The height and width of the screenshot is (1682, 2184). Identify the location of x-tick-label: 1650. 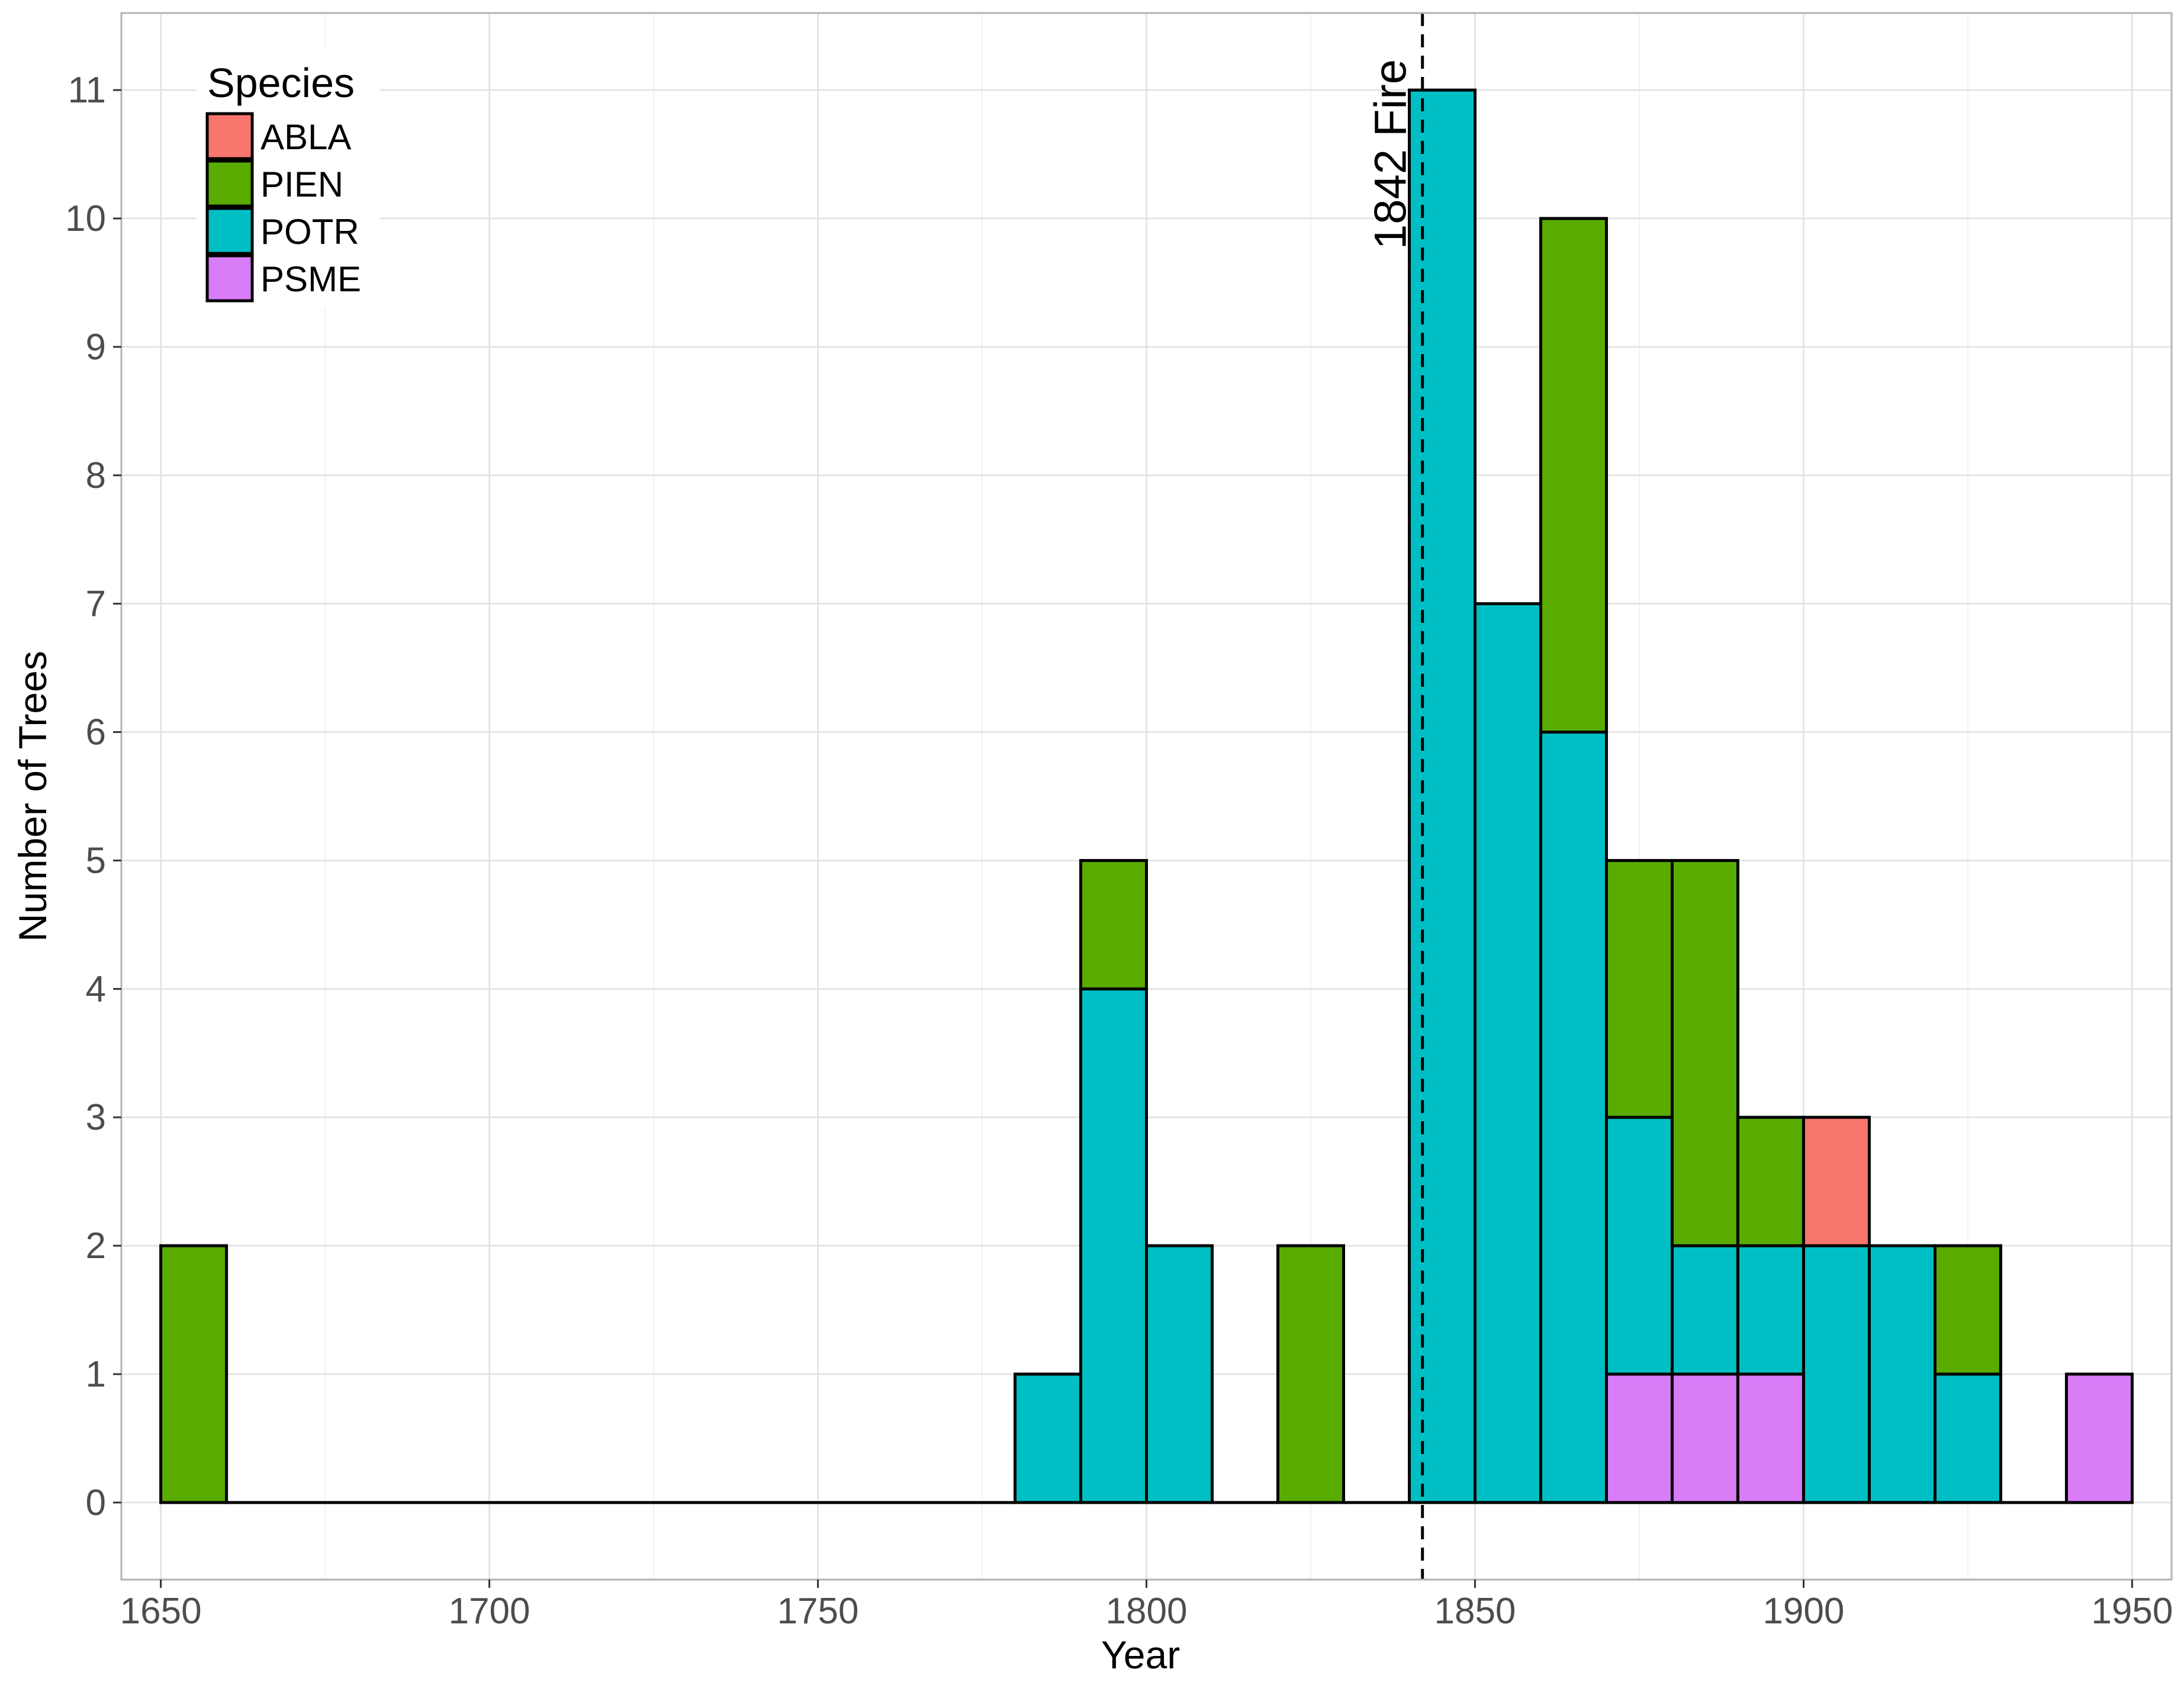
(161, 1611).